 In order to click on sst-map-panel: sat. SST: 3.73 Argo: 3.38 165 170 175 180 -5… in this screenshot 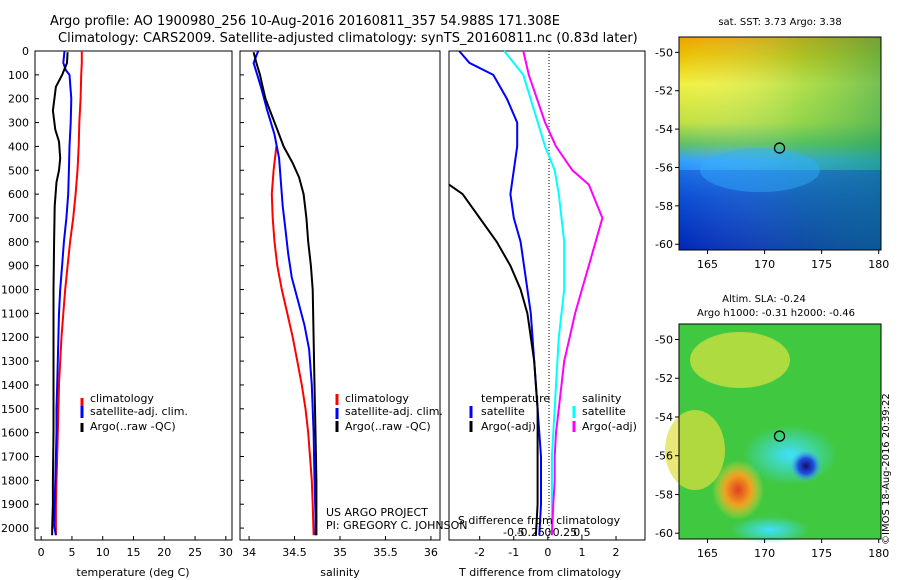, I will do `click(772, 144)`.